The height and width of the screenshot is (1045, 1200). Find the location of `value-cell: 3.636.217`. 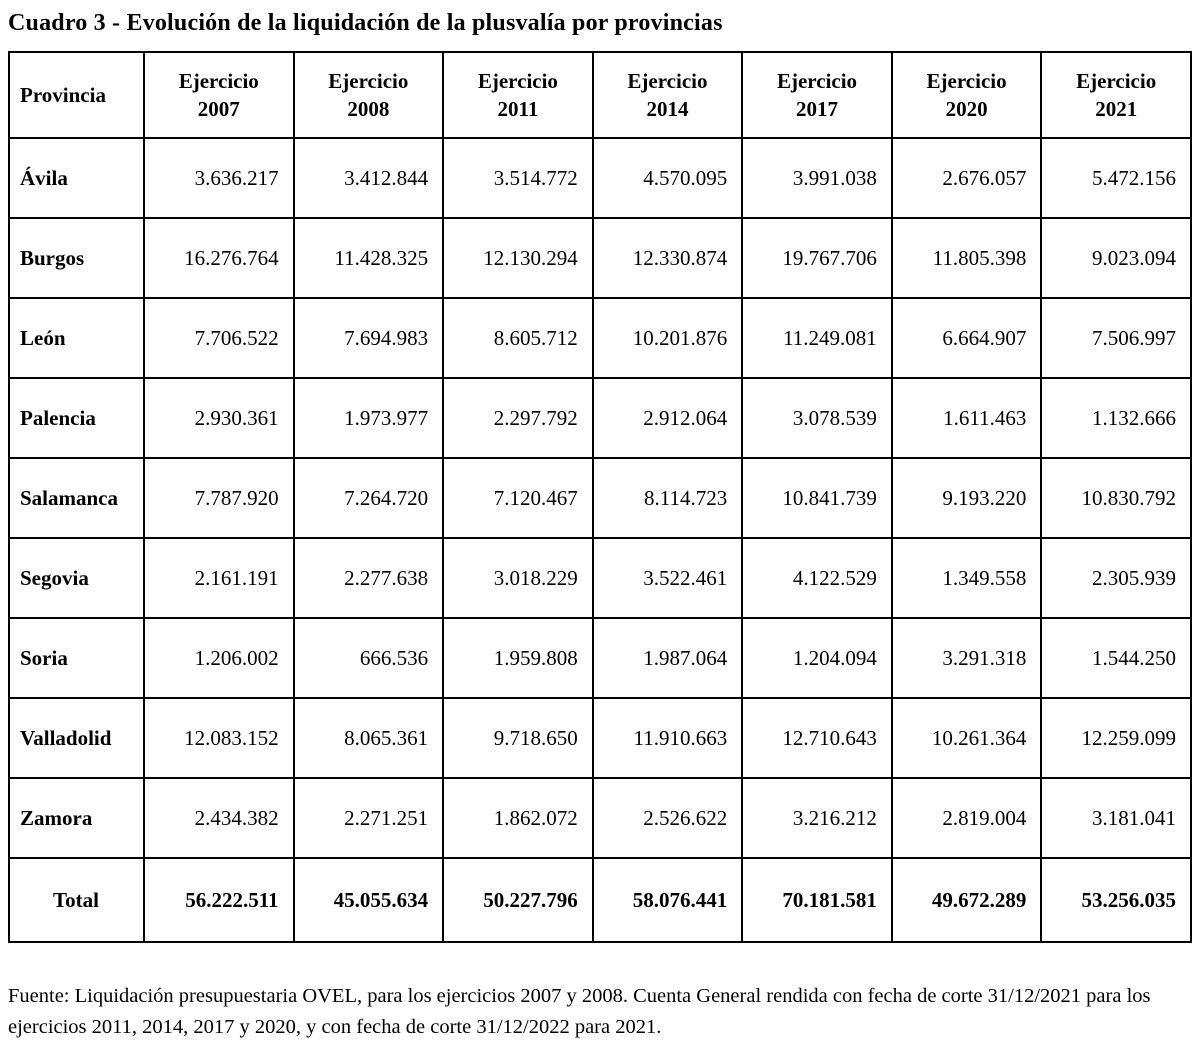

value-cell: 3.636.217 is located at coordinates (219, 178).